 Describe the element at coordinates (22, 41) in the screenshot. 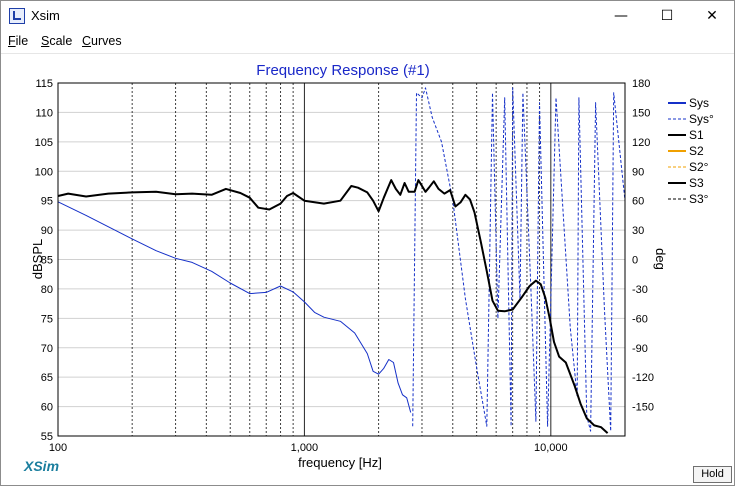

I see `menu-file-label: ile` at that location.